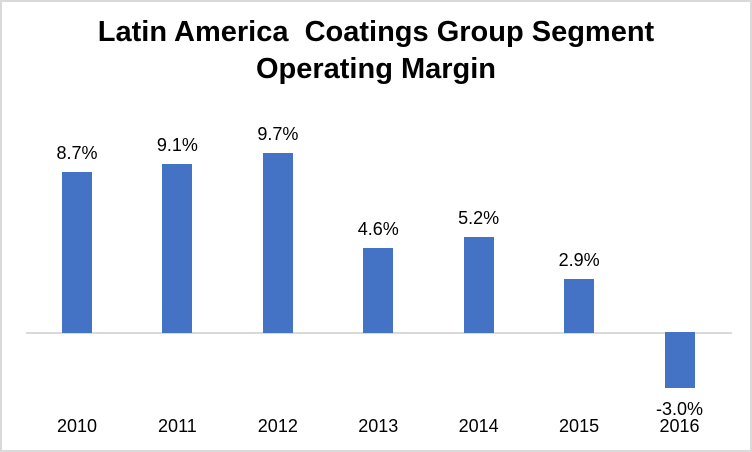 The image size is (752, 452). What do you see at coordinates (478, 426) in the screenshot?
I see `category-label-2014: 2014` at bounding box center [478, 426].